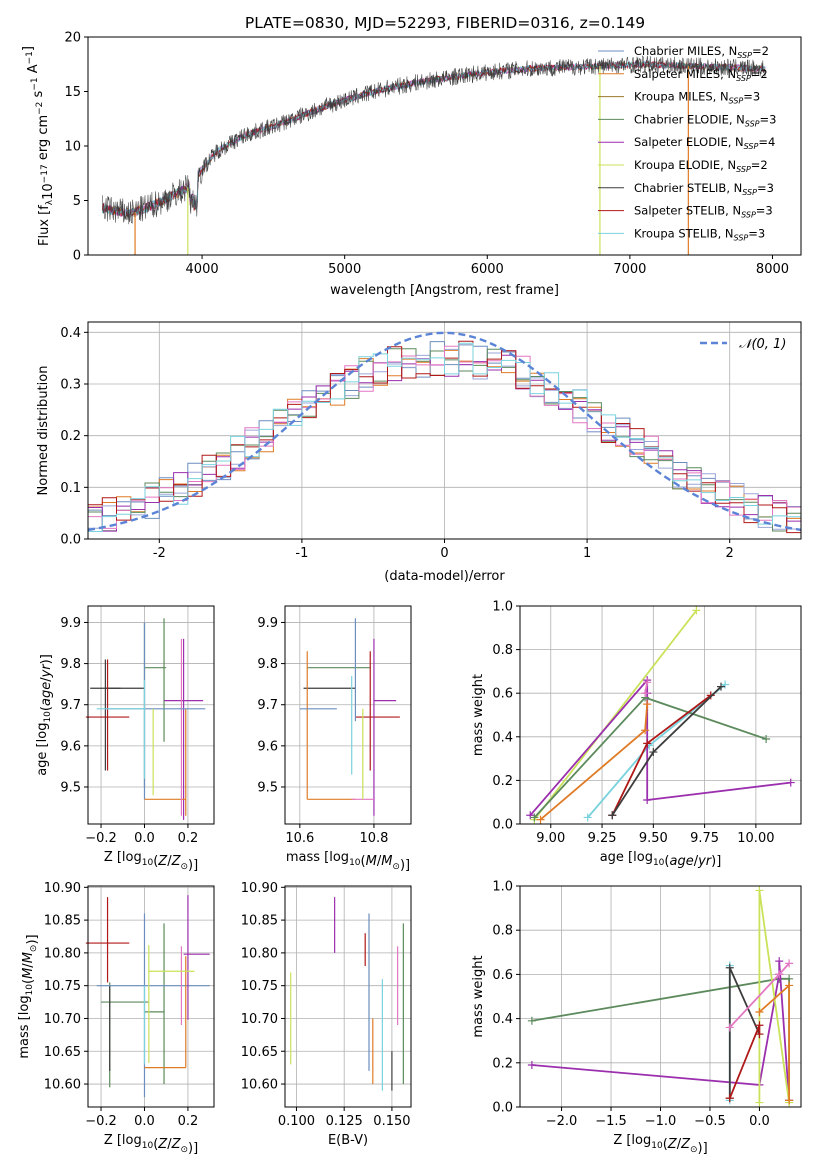 The height and width of the screenshot is (1174, 819). What do you see at coordinates (62, 953) in the screenshot?
I see `y-tick-label: 10.80` at bounding box center [62, 953].